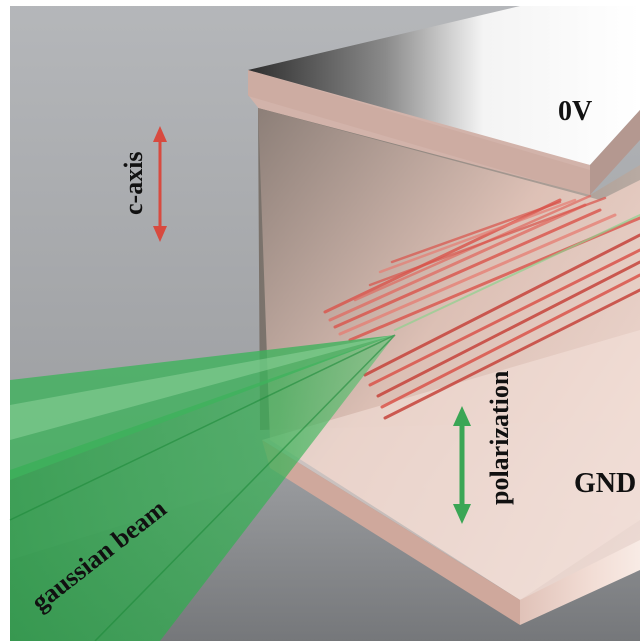 This screenshot has height=641, width=640. I want to click on c-axis-label: c-axis, so click(133, 183).